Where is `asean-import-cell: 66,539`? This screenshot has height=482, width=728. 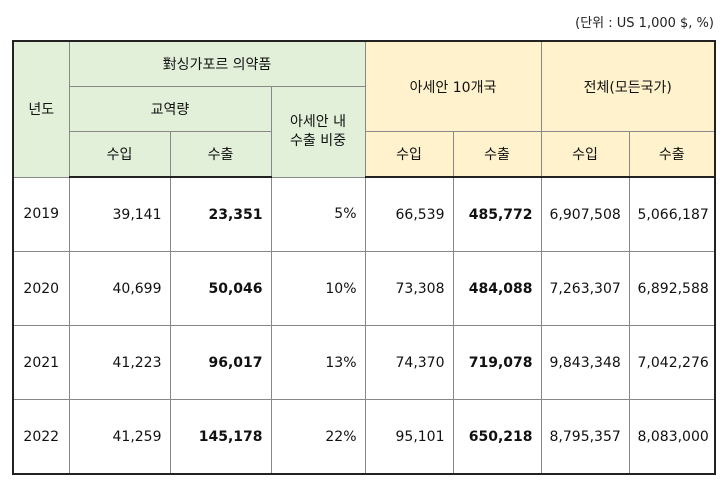
asean-import-cell: 66,539 is located at coordinates (409, 214).